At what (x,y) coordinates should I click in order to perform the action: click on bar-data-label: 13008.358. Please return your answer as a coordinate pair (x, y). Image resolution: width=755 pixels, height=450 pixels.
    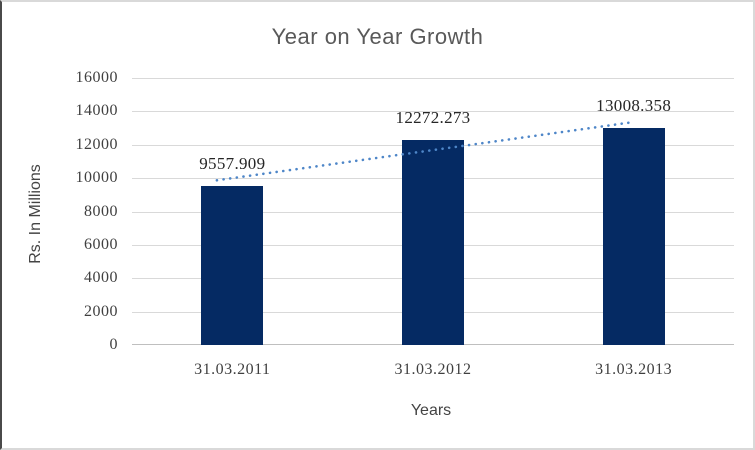
    Looking at the image, I should click on (634, 105).